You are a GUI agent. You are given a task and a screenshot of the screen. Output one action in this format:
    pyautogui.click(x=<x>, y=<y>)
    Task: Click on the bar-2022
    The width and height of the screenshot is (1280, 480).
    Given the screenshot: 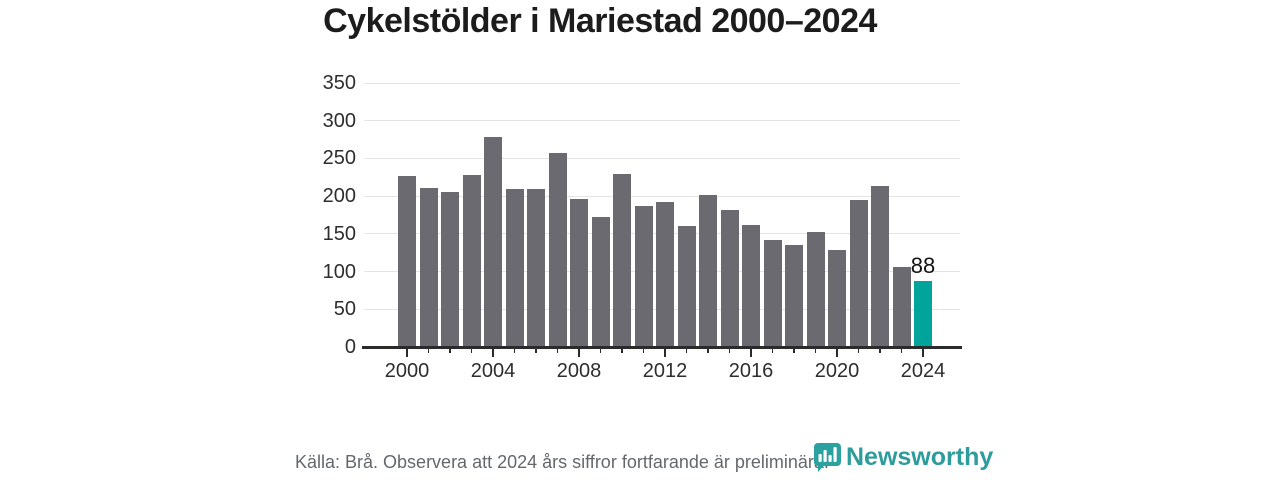 What is the action you would take?
    pyautogui.click(x=880, y=266)
    